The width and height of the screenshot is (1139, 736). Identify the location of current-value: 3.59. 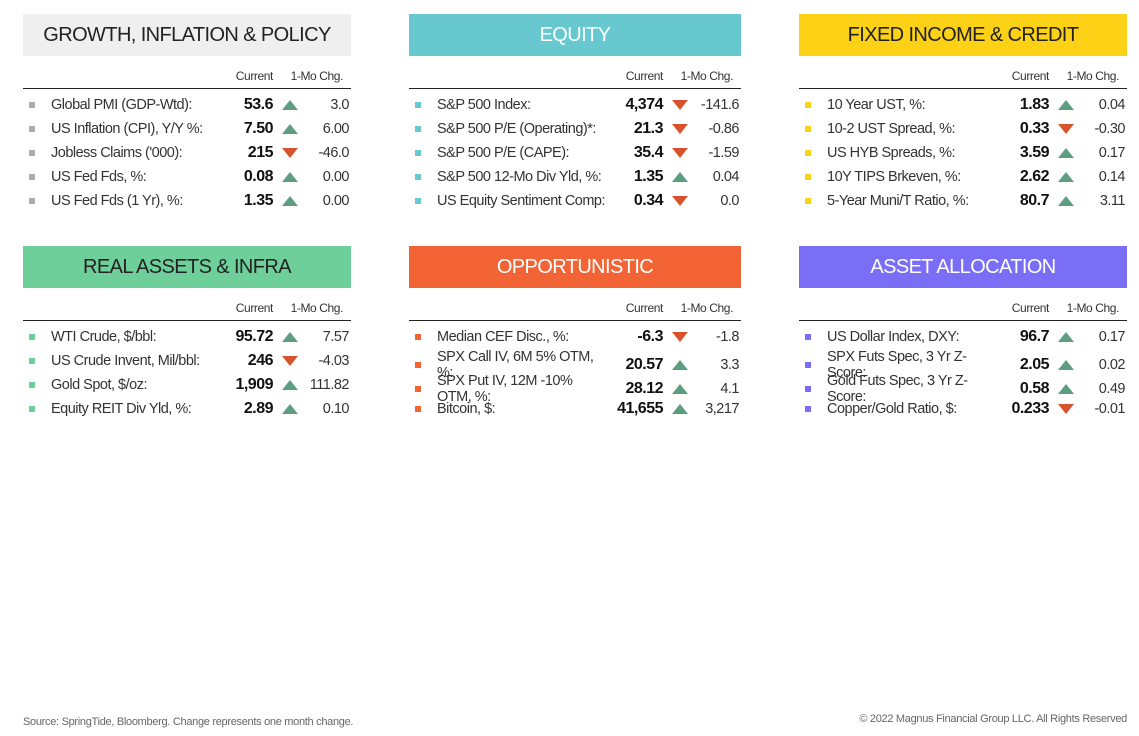
(1034, 152).